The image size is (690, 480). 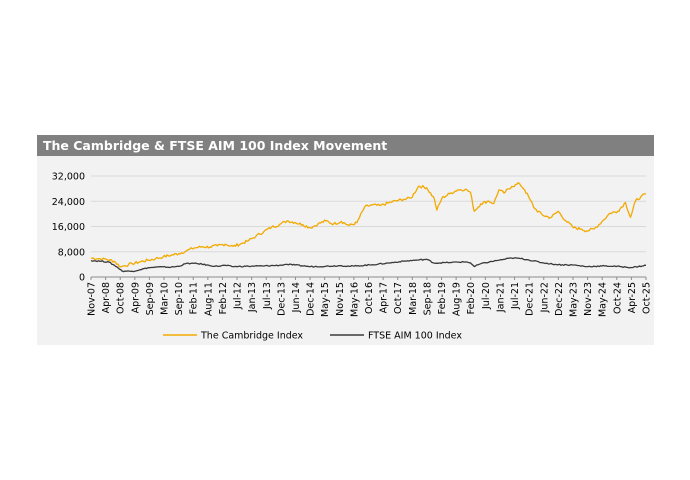 What do you see at coordinates (530, 299) in the screenshot?
I see `x-tick-label: Dec-21` at bounding box center [530, 299].